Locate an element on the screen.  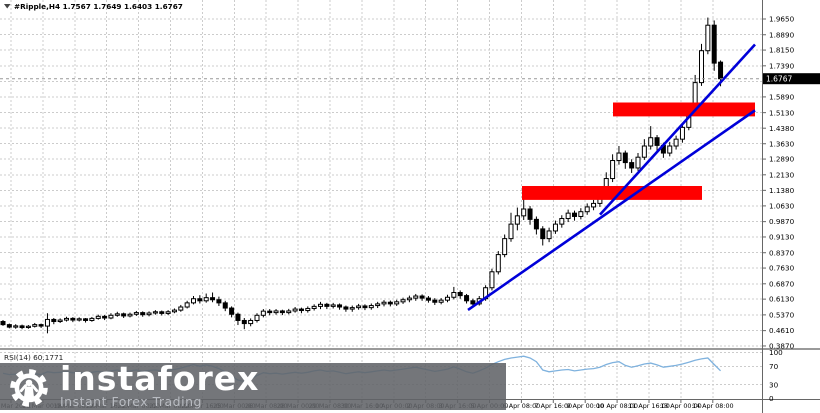
resistance-zone-upper is located at coordinates (684, 109).